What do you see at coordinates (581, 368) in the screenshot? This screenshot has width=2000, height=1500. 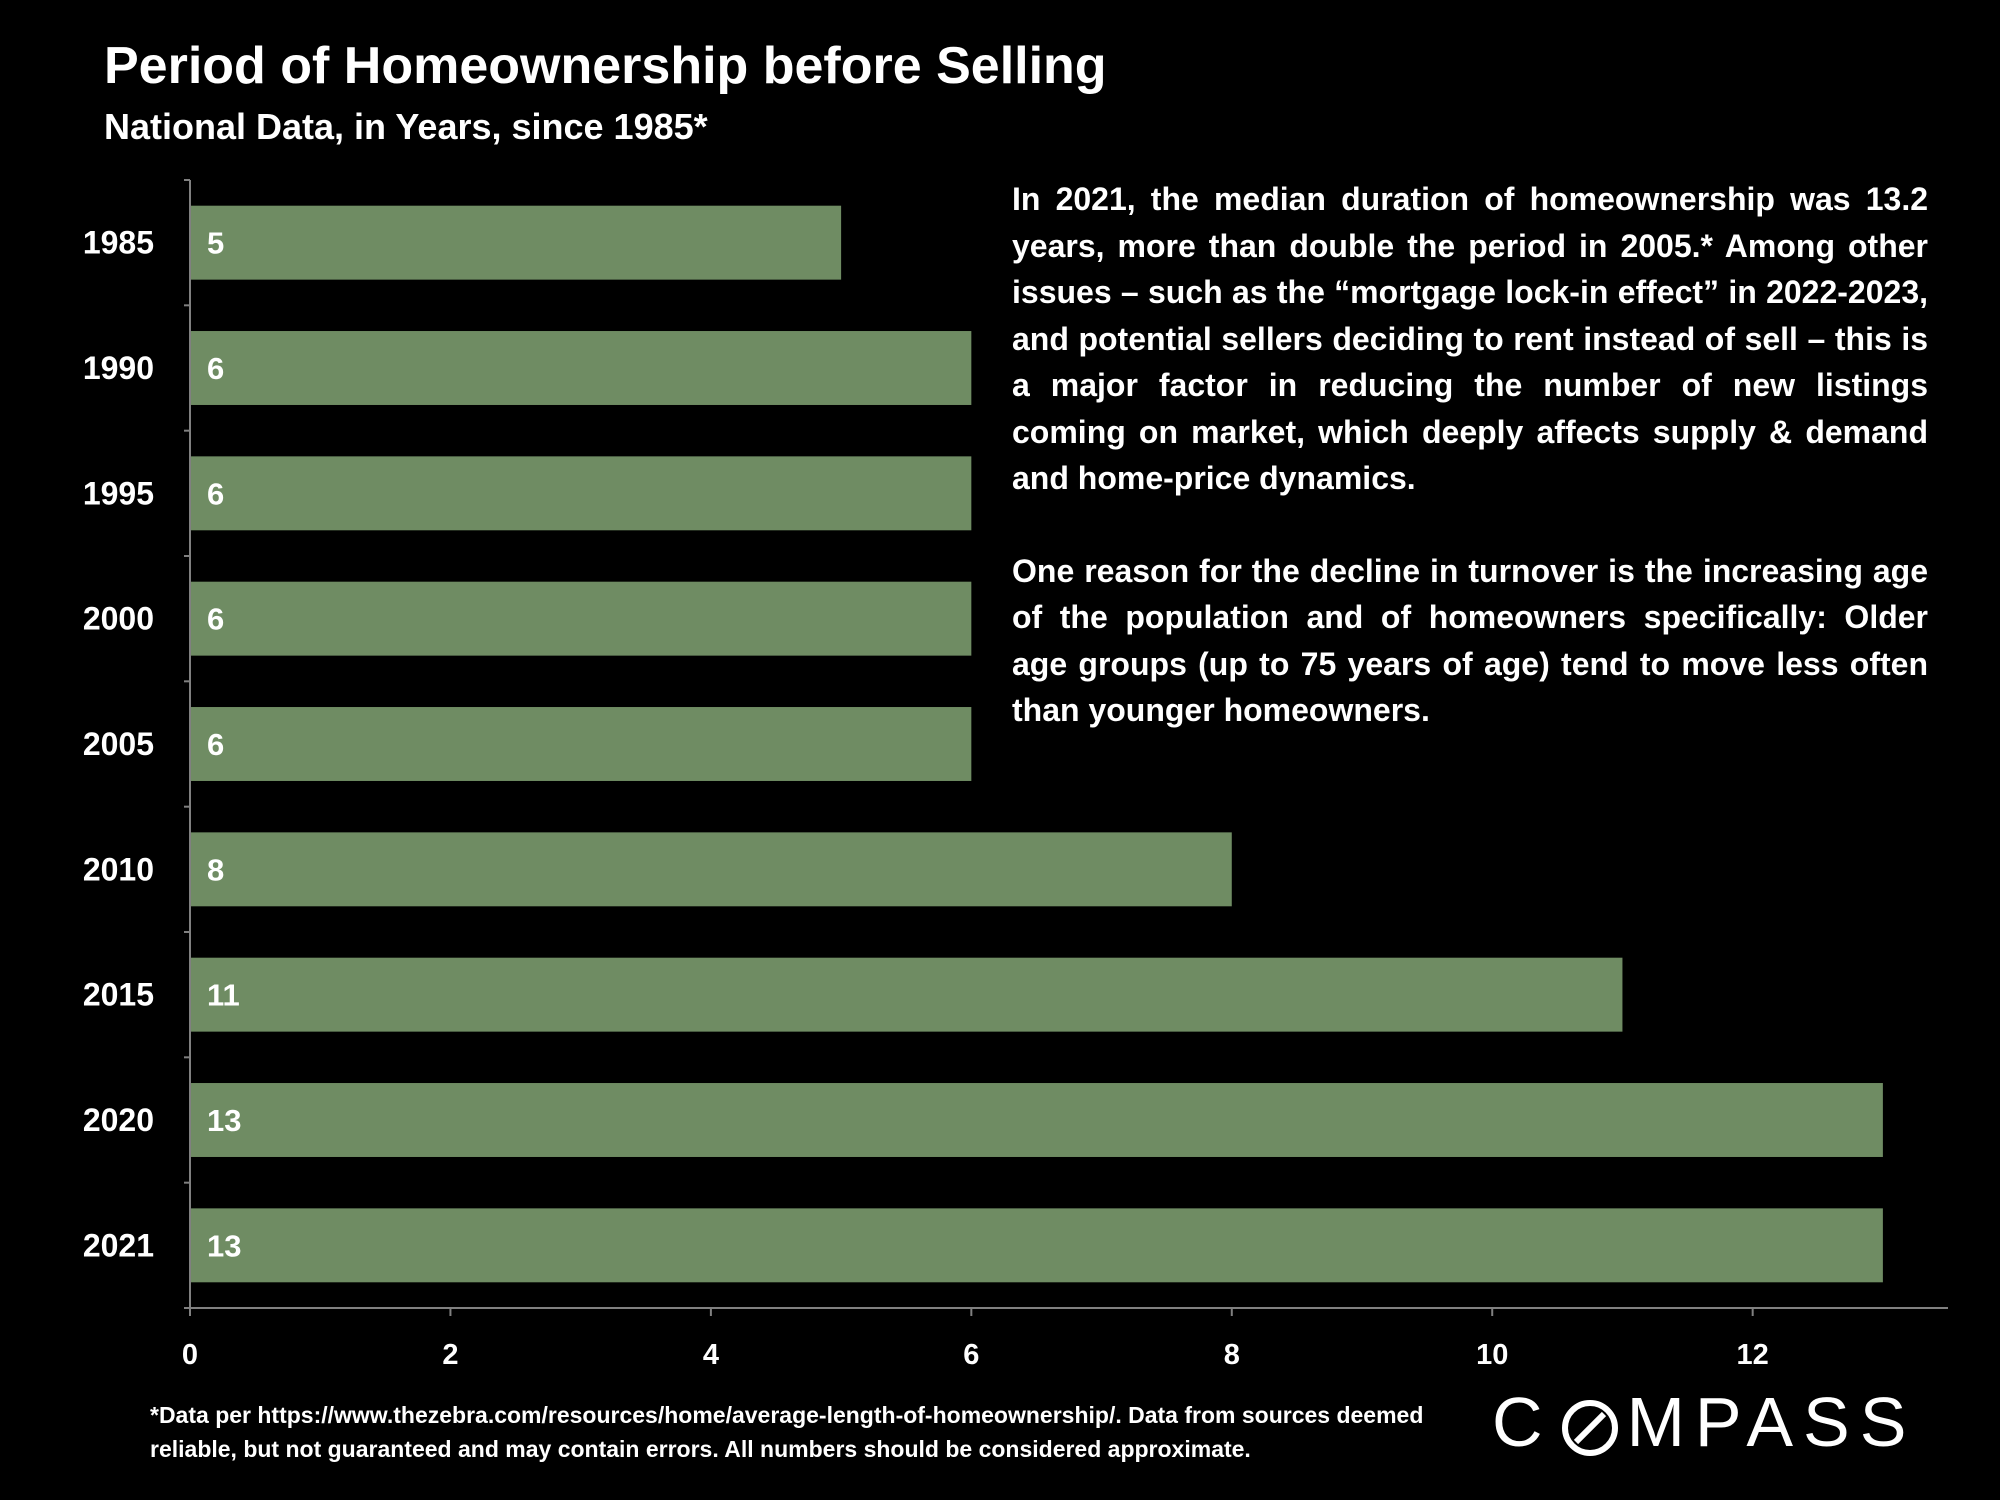 I see `bar-1990` at bounding box center [581, 368].